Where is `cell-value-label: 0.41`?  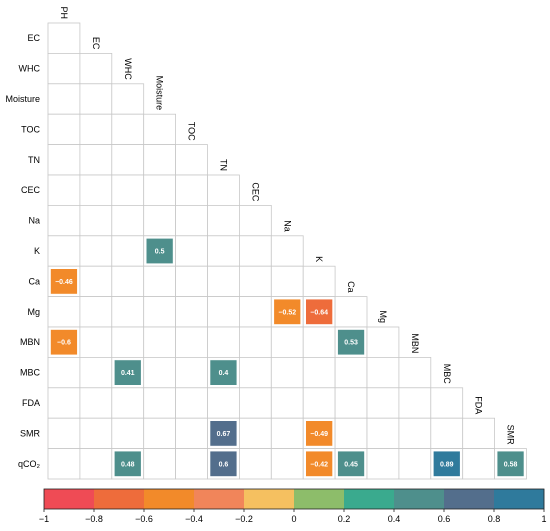 cell-value-label: 0.41 is located at coordinates (128, 373).